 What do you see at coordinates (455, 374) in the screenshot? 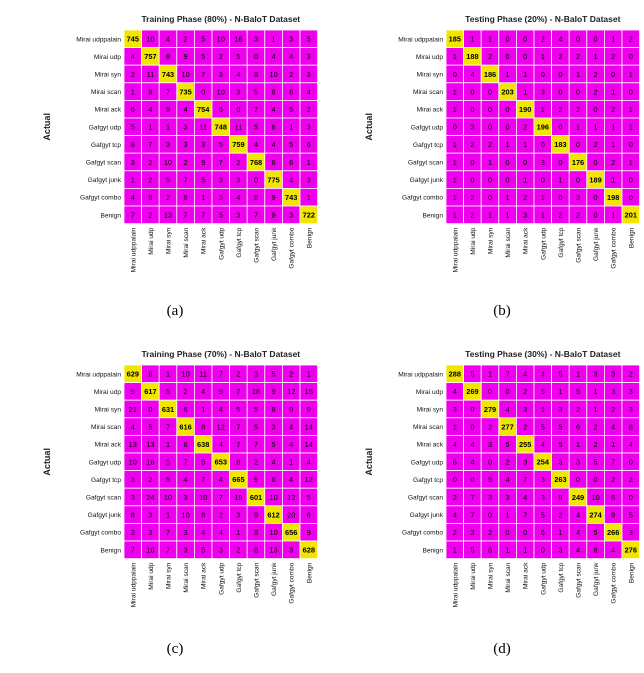
I see `cell-value: 288` at bounding box center [455, 374].